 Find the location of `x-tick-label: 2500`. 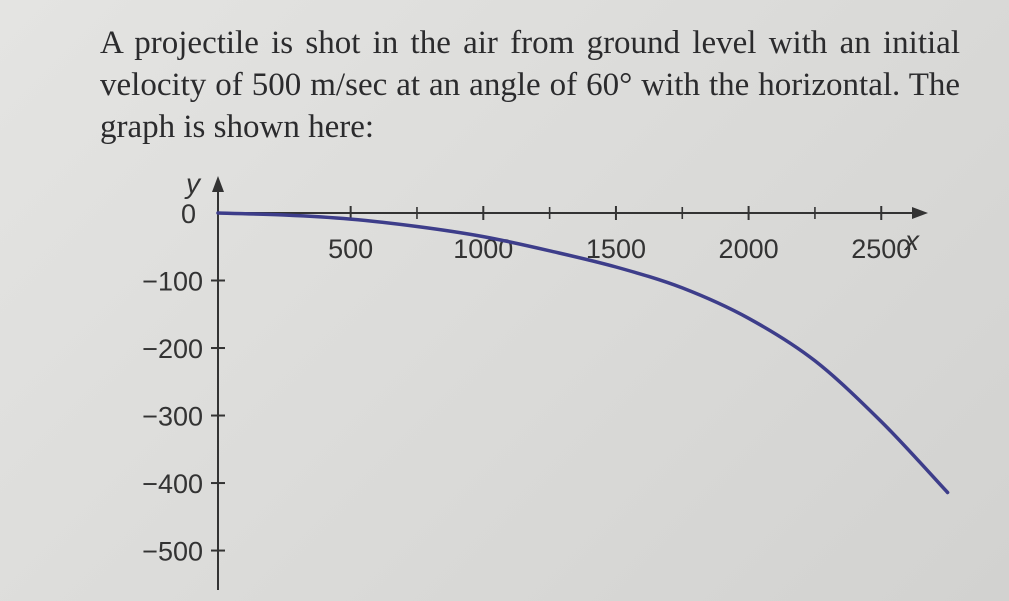

x-tick-label: 2500 is located at coordinates (881, 249).